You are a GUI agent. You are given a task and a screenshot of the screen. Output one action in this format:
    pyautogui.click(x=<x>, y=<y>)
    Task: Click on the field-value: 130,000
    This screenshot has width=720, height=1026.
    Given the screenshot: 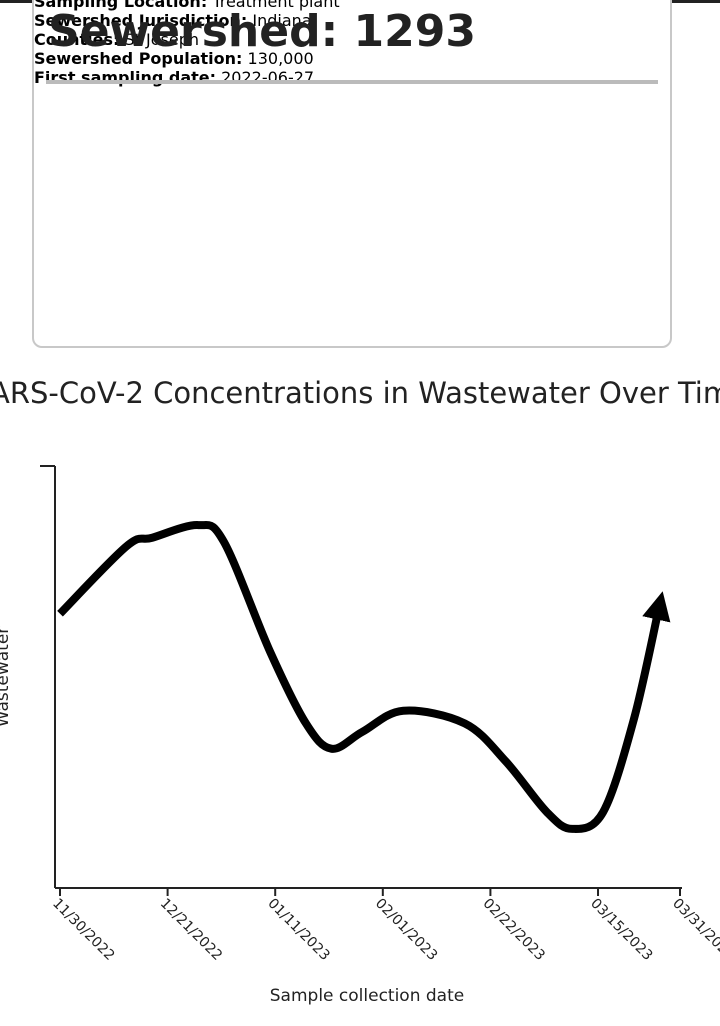 What is the action you would take?
    pyautogui.click(x=280, y=58)
    